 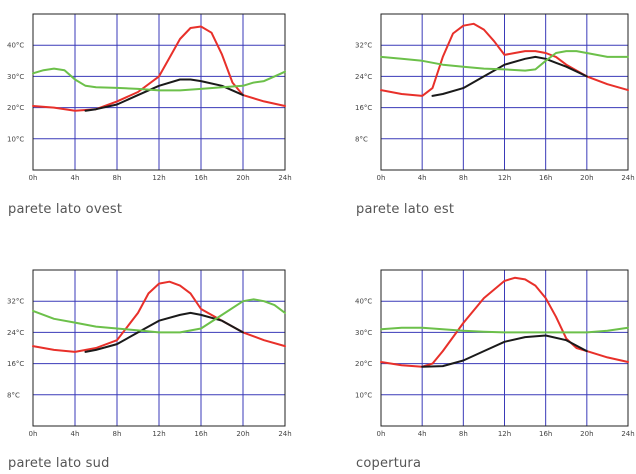 I want to click on chart-caption-ovest: parete lato ovest, so click(x=65, y=209).